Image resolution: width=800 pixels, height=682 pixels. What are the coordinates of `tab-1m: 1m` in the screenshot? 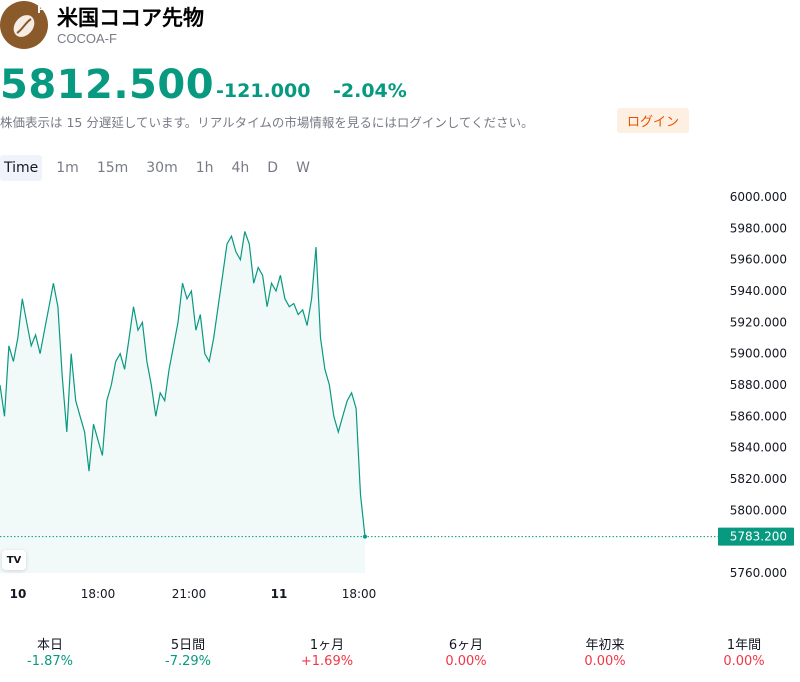 It's located at (67, 168).